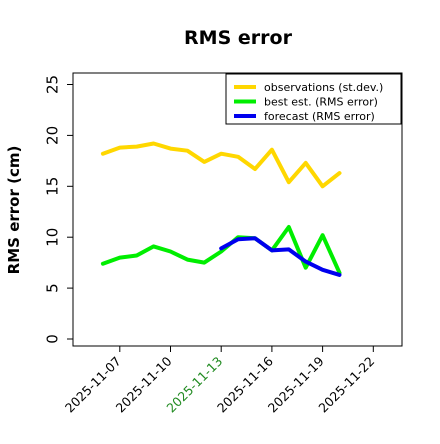 The height and width of the screenshot is (444, 440). Describe the element at coordinates (53, 84) in the screenshot. I see `y-tick-label: 25` at that location.